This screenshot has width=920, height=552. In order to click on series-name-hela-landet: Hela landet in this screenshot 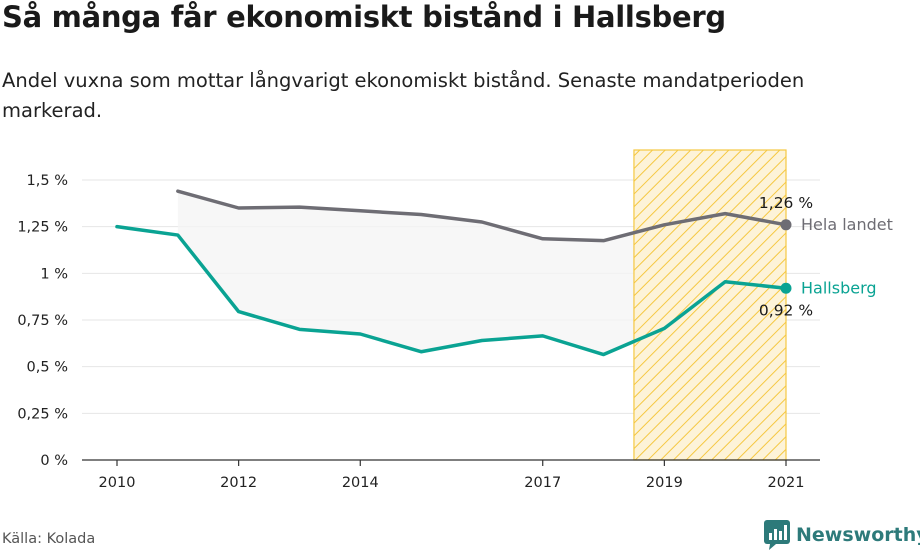, I will do `click(847, 224)`.